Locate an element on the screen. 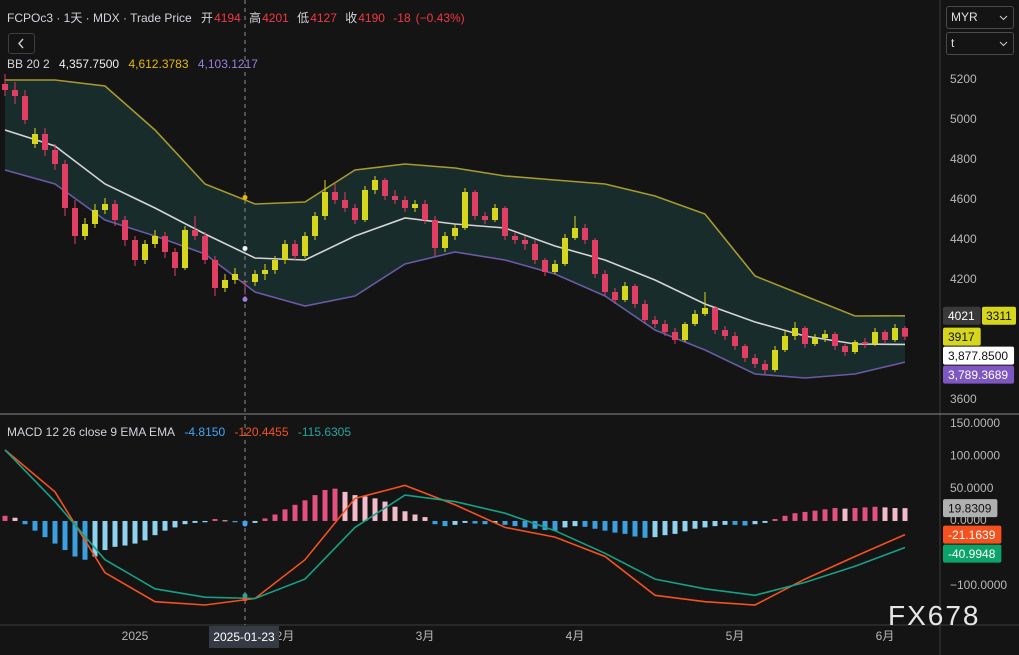 Image resolution: width=1019 pixels, height=655 pixels. price-badge-label: 3,789.3689 is located at coordinates (978, 375).